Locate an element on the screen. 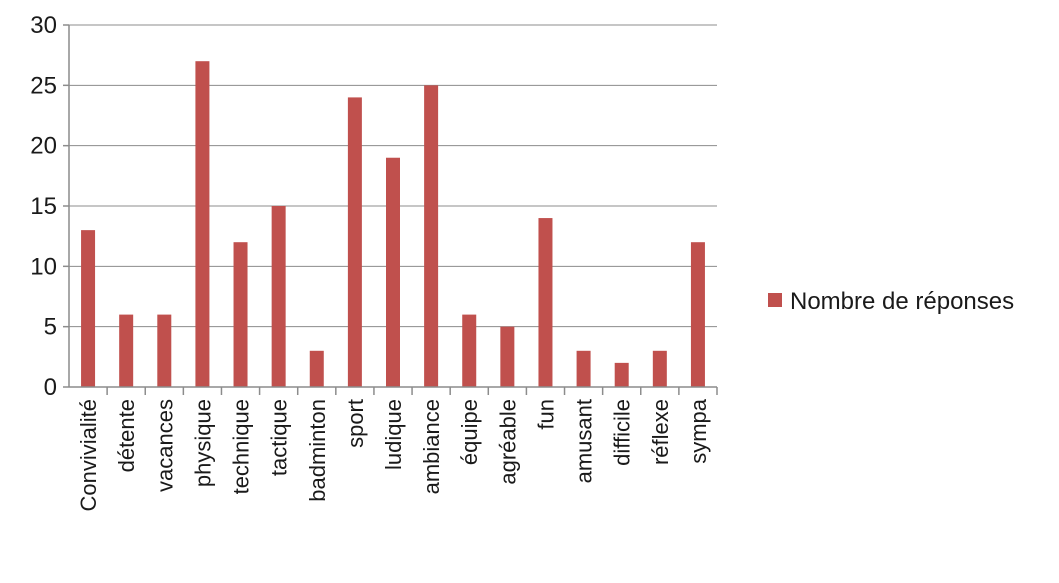 Image resolution: width=1059 pixels, height=583 pixels. x-tick-label-10: équipe is located at coordinates (469, 432).